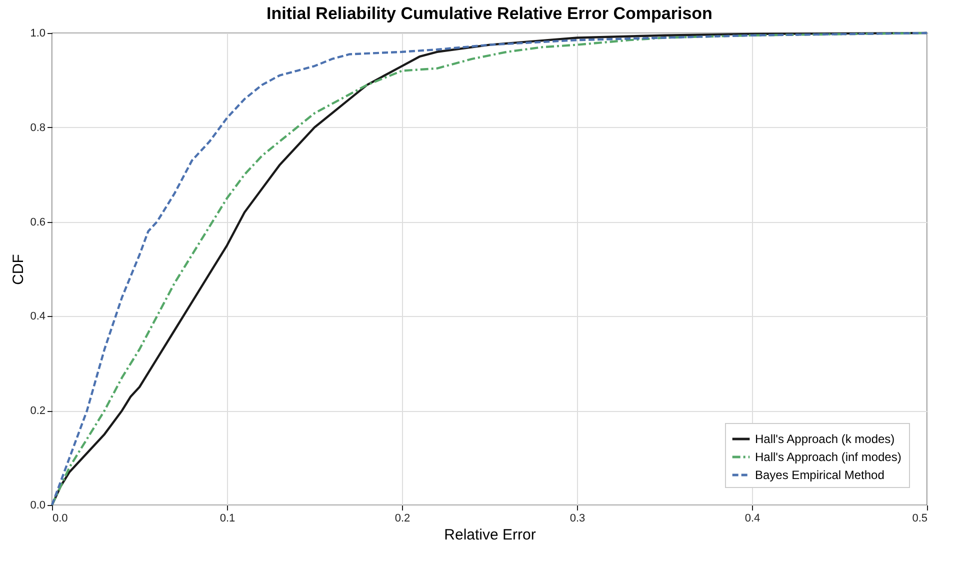  Describe the element at coordinates (38, 506) in the screenshot. I see `y-tick-label: 0.0` at that location.